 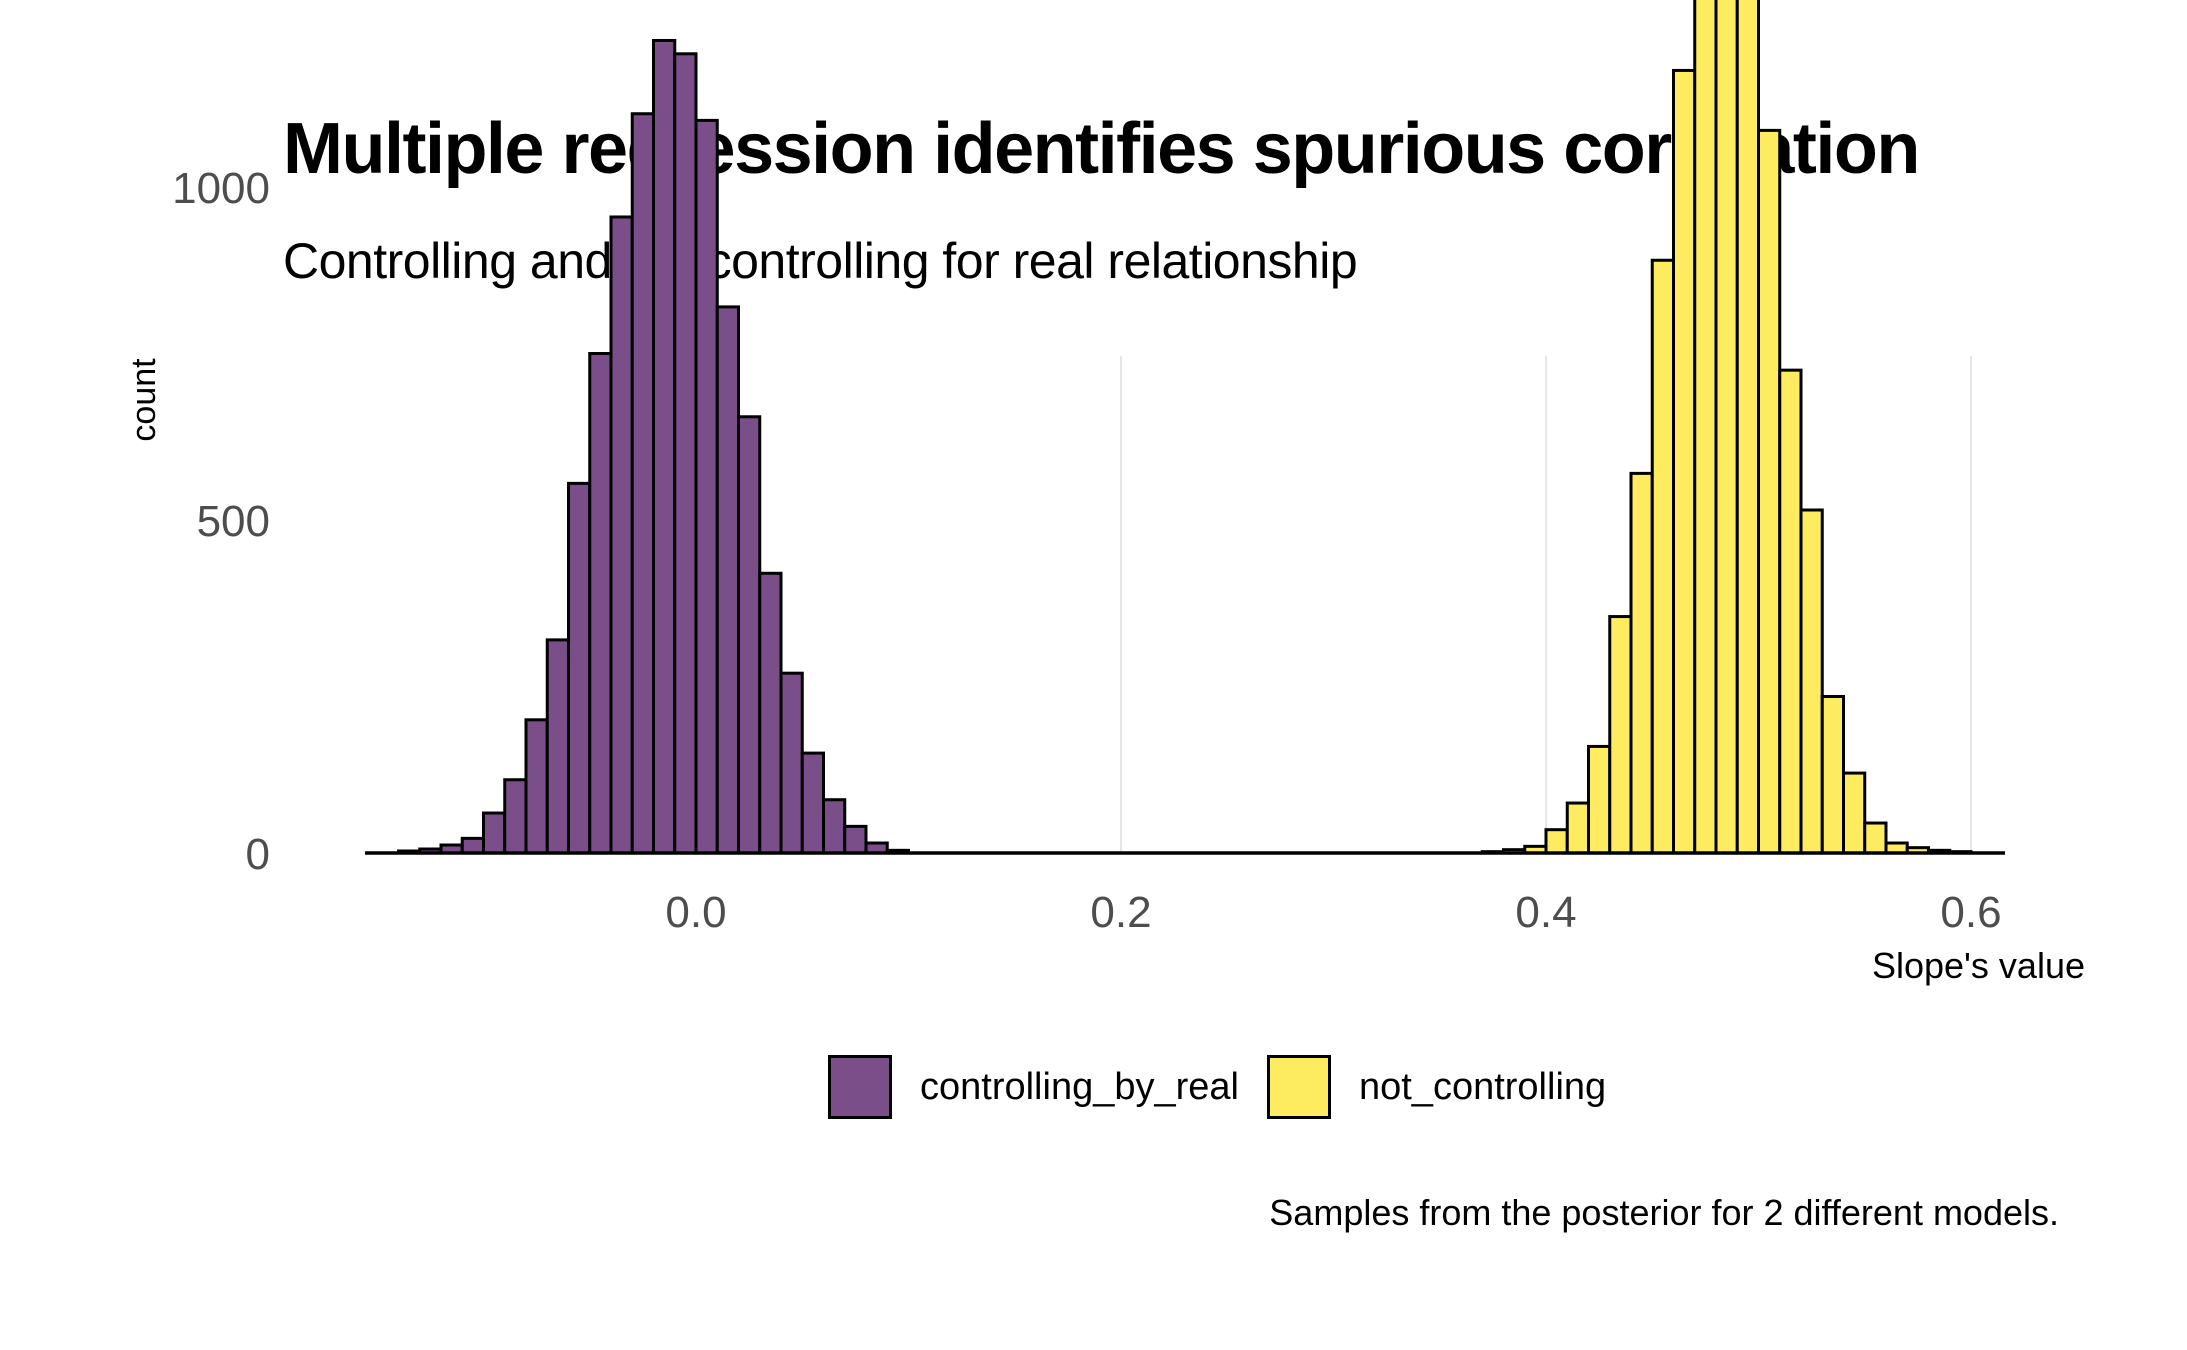 I want to click on x-tick-label-2: 0.4, so click(x=1545, y=912).